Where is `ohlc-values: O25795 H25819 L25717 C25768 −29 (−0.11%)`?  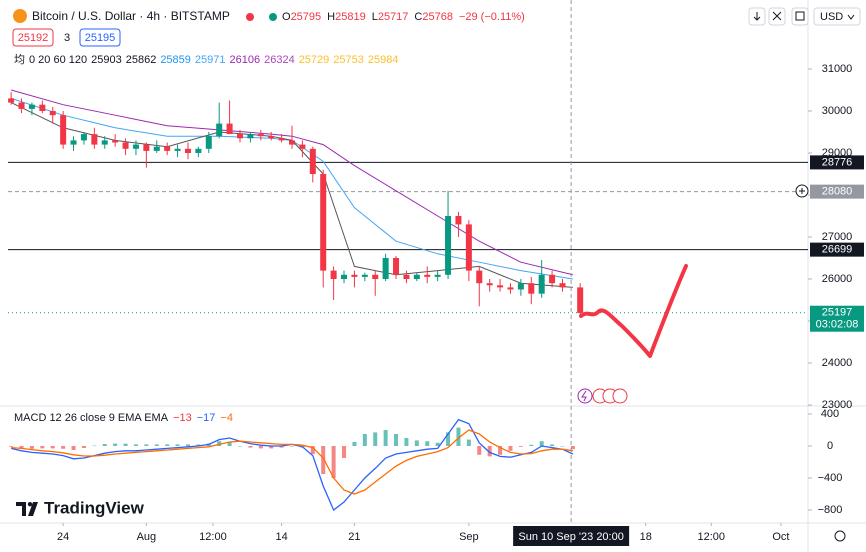
ohlc-values: O25795 H25819 L25717 C25768 −29 (−0.11%) is located at coordinates (403, 17).